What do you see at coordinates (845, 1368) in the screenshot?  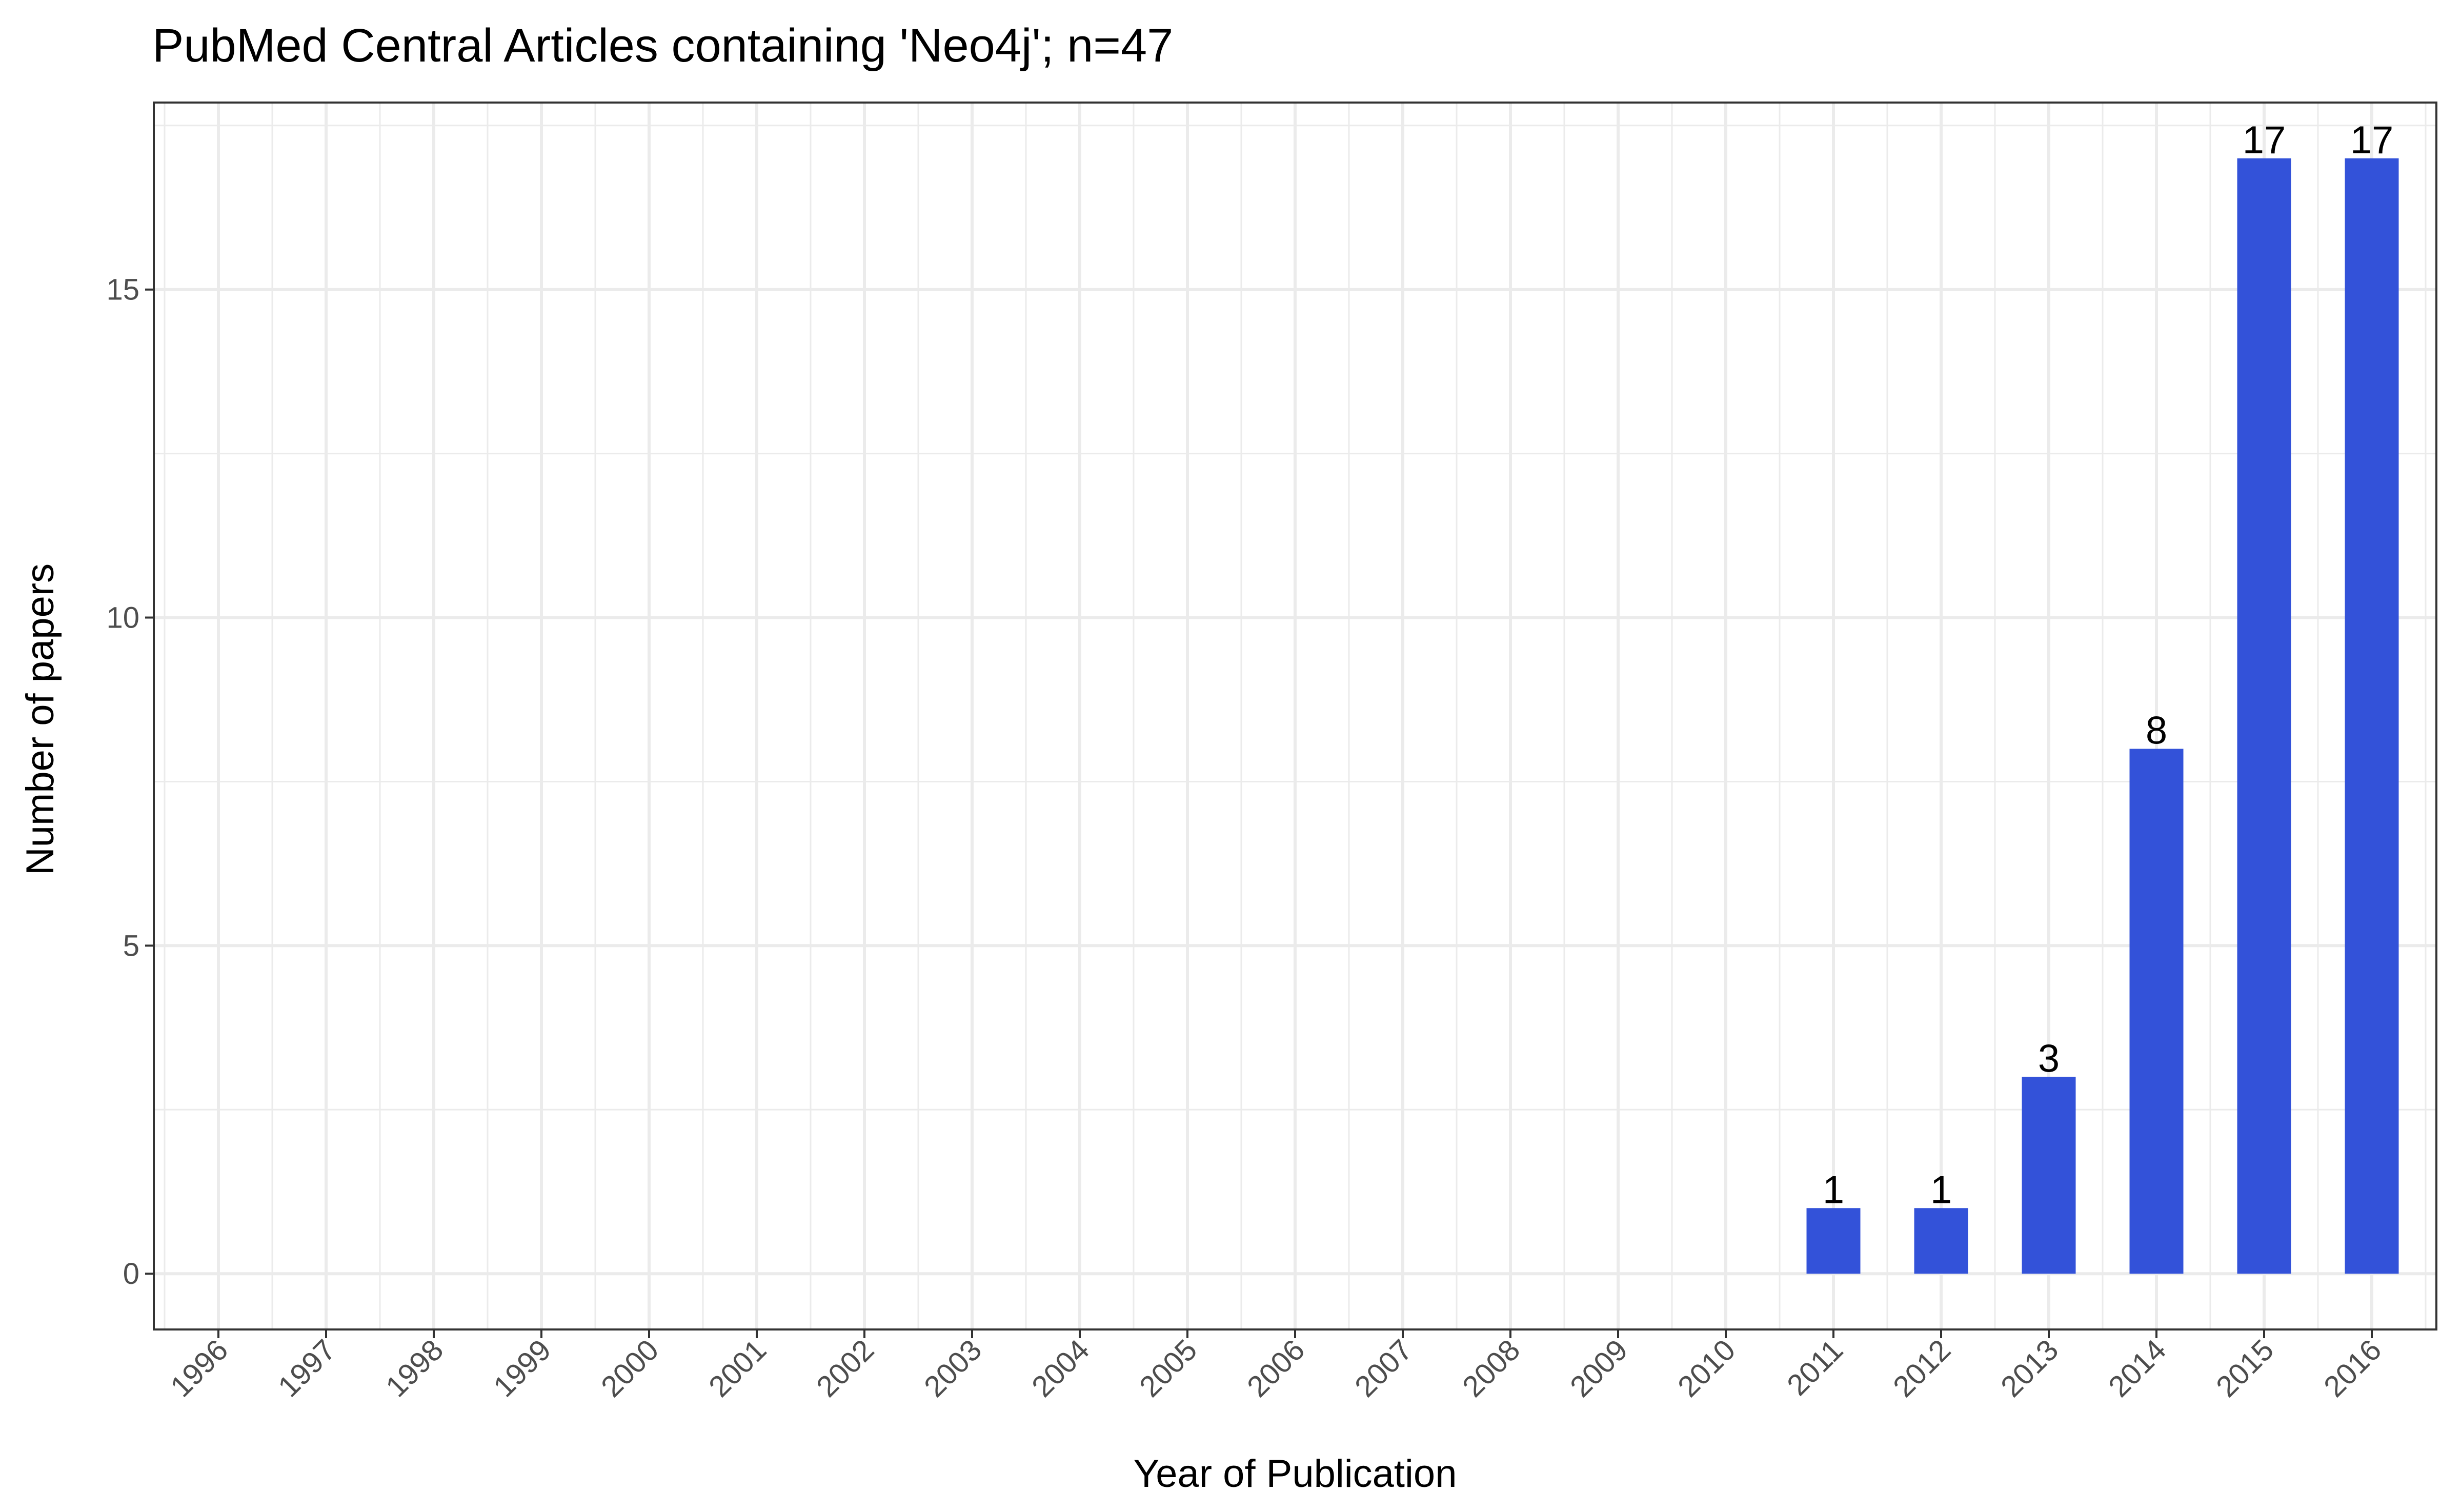 I see `x-tick-label: 2002` at bounding box center [845, 1368].